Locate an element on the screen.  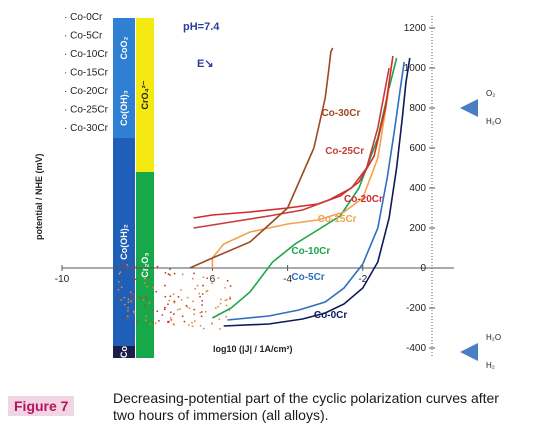
y-tick-label: -200 is located at coordinates (416, 308).